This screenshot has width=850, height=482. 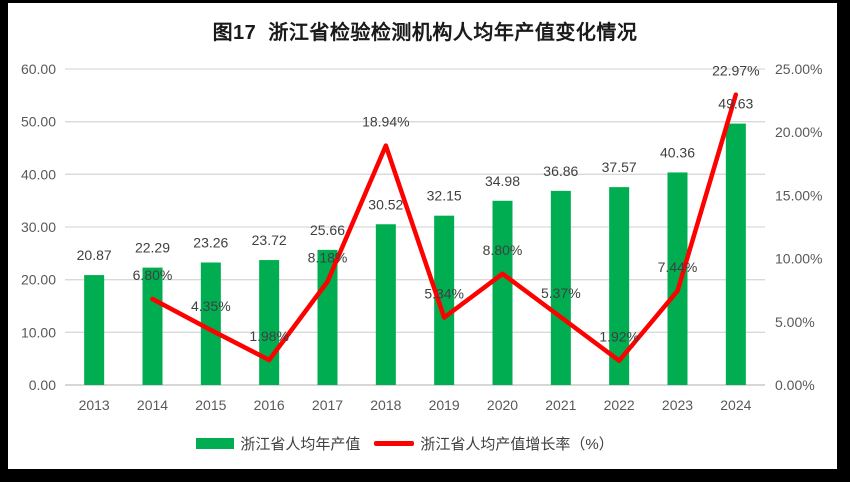 I want to click on line-value-label: 8.18%, so click(x=328, y=258).